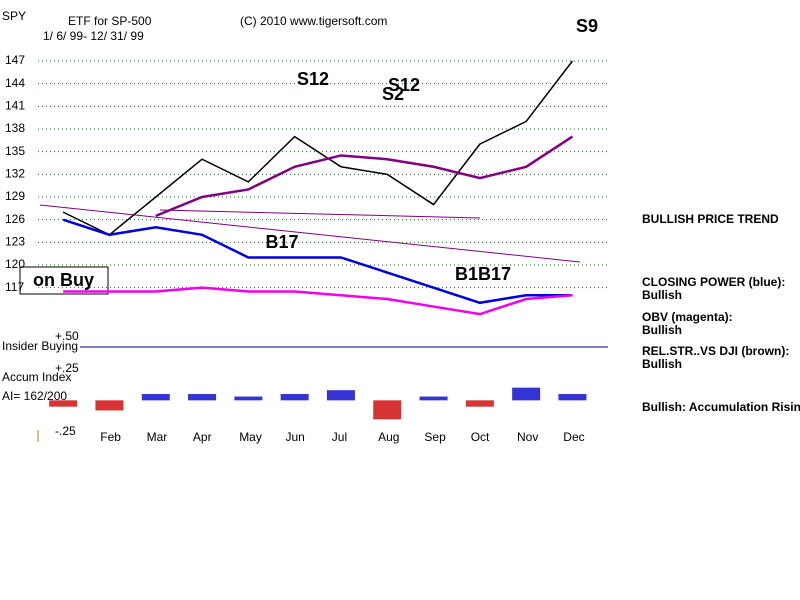  What do you see at coordinates (587, 26) in the screenshot?
I see `signal-label: S9` at bounding box center [587, 26].